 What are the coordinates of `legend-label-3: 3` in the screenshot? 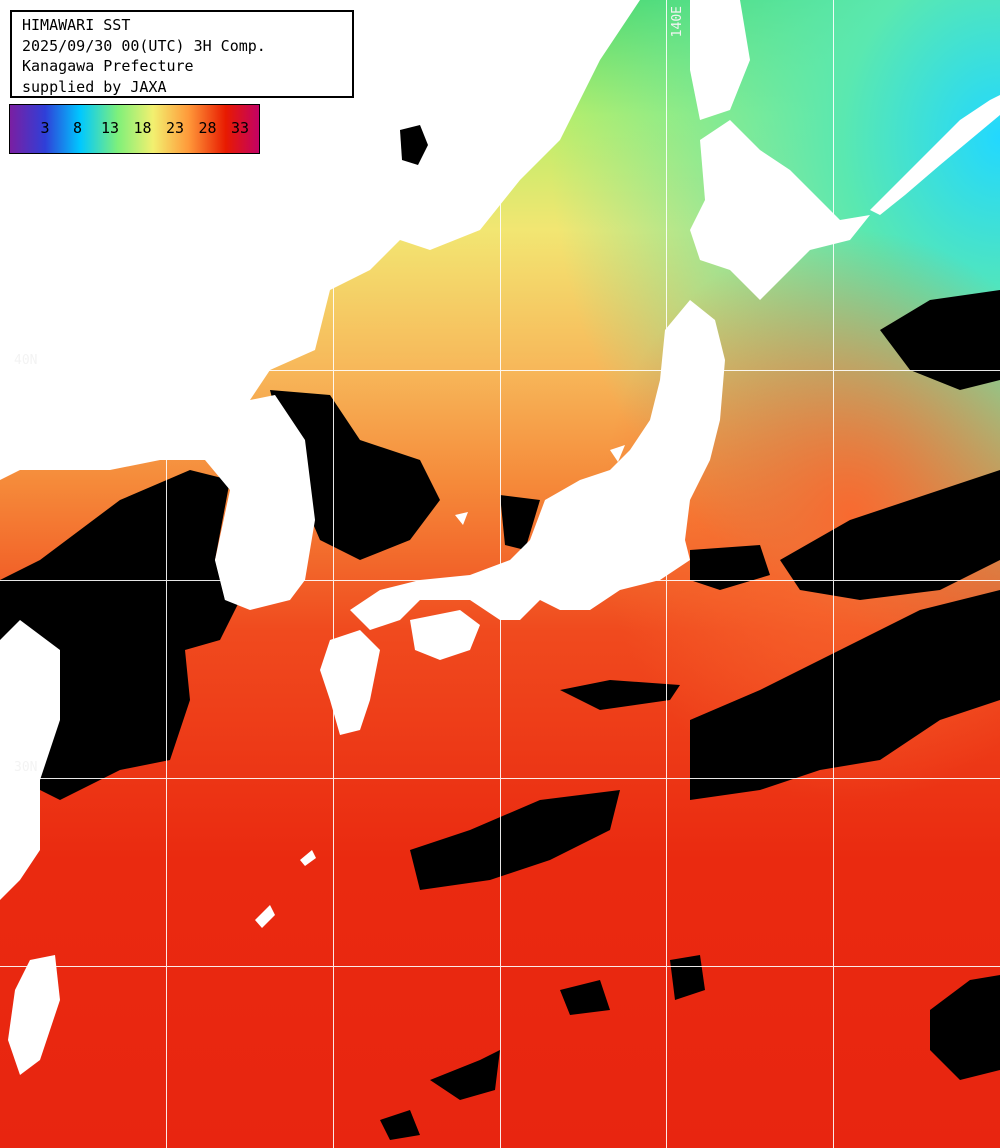 It's located at (45, 128).